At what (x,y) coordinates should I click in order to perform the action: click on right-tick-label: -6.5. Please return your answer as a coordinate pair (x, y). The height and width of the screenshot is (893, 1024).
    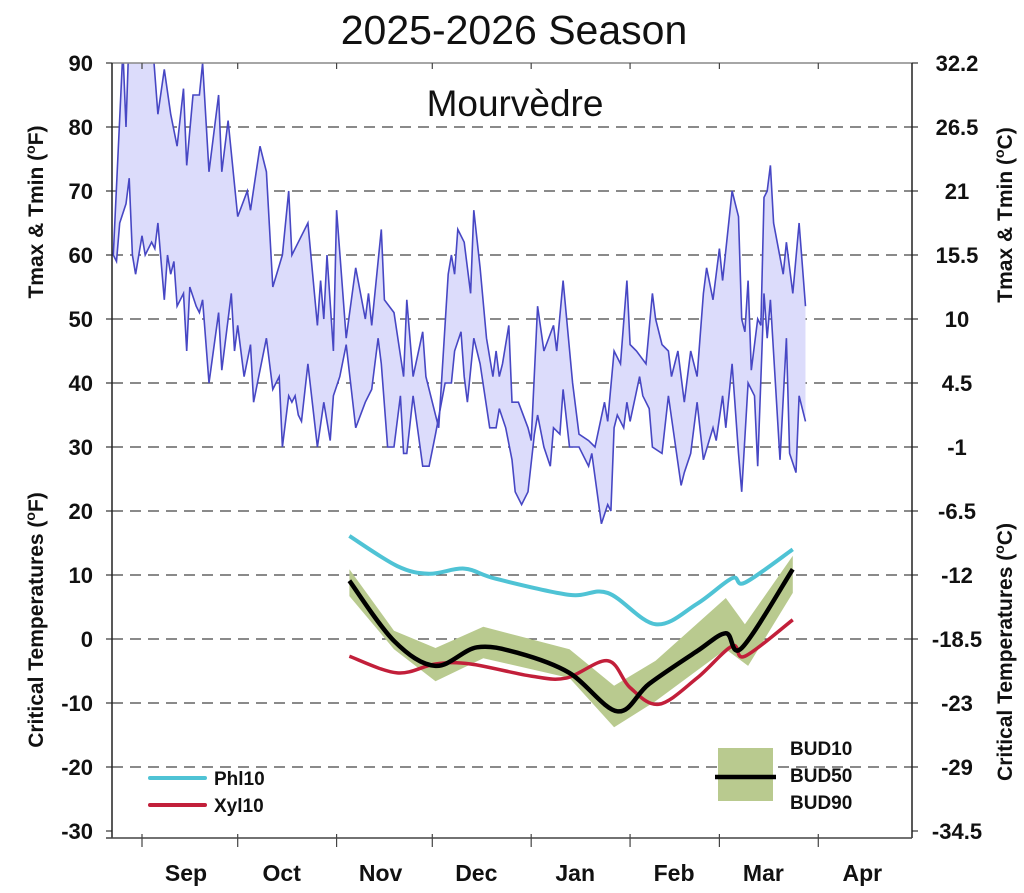
    Looking at the image, I should click on (957, 511).